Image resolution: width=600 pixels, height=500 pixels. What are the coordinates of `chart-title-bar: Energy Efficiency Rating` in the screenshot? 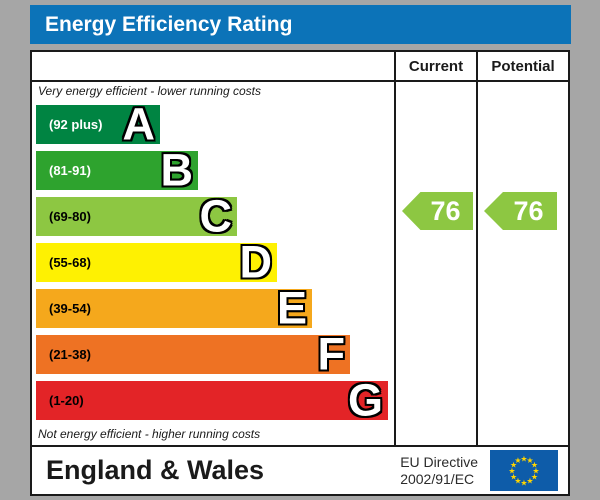 It's located at (300, 24).